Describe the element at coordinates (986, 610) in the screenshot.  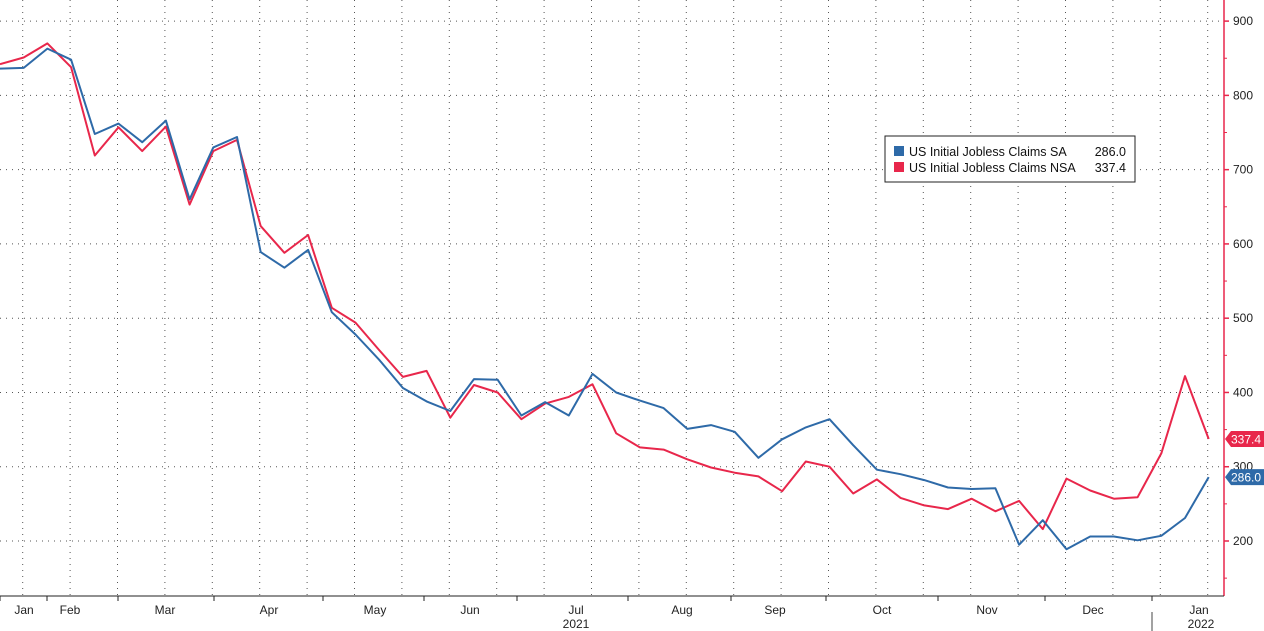
I see `x-tick-label: Nov` at that location.